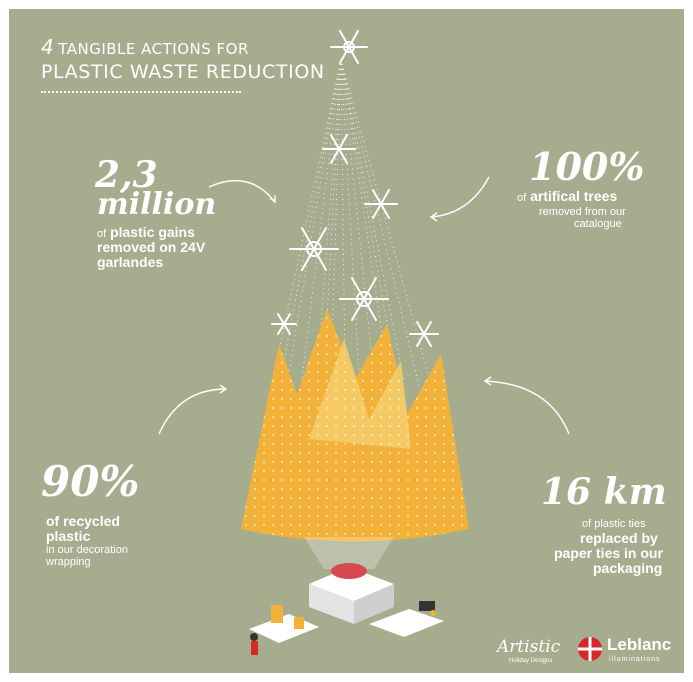 The image size is (693, 682). Describe the element at coordinates (587, 166) in the screenshot. I see `stat-trees-value: 100%` at that location.